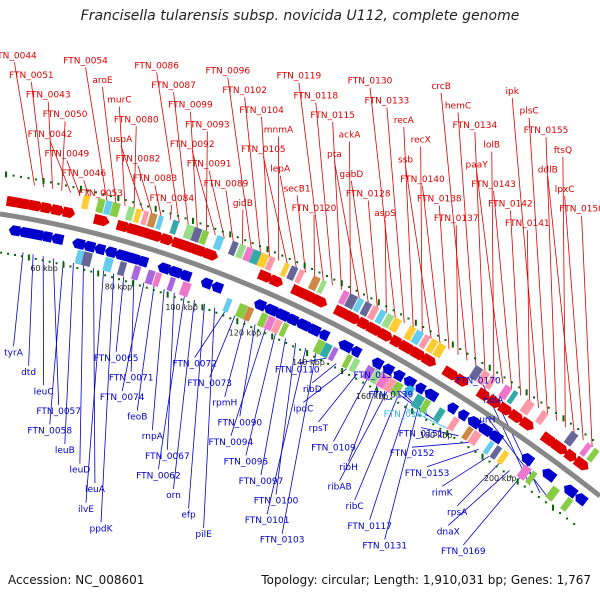 The height and width of the screenshot is (600, 600). I want to click on kbp-tick-label: 160 kbp, so click(372, 396).